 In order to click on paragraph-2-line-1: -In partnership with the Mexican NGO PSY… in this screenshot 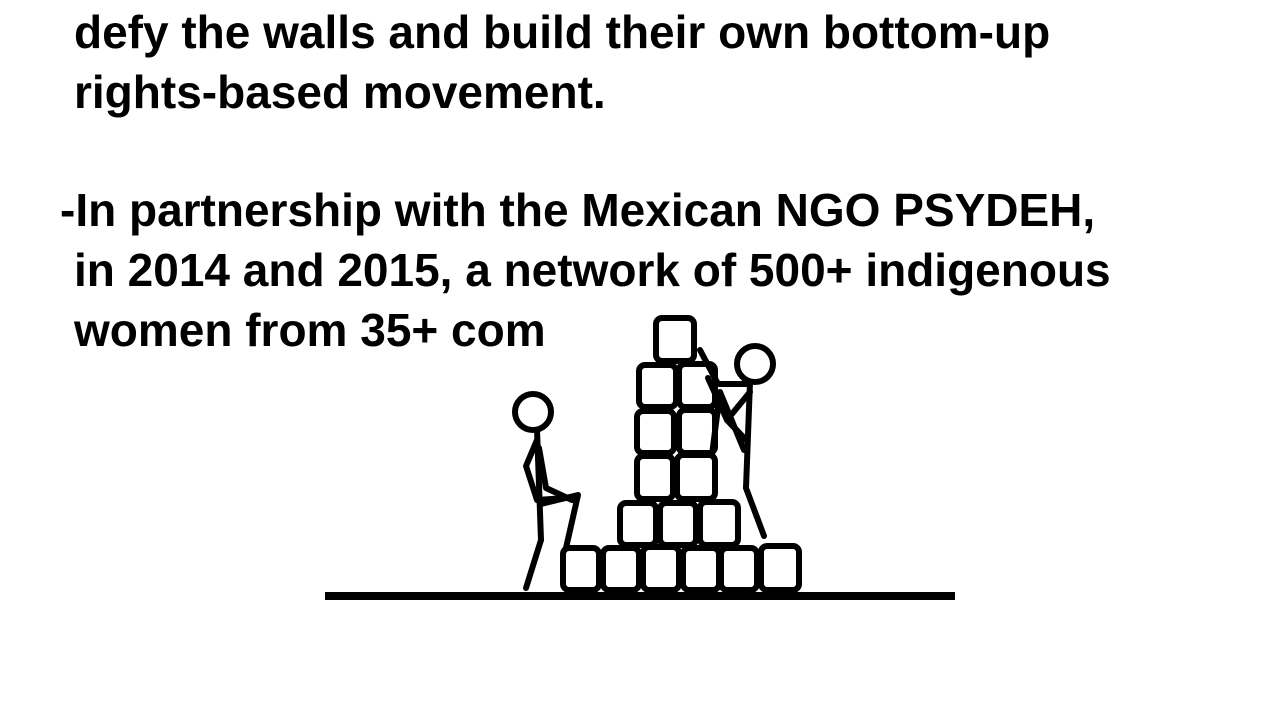, I will do `click(578, 210)`.